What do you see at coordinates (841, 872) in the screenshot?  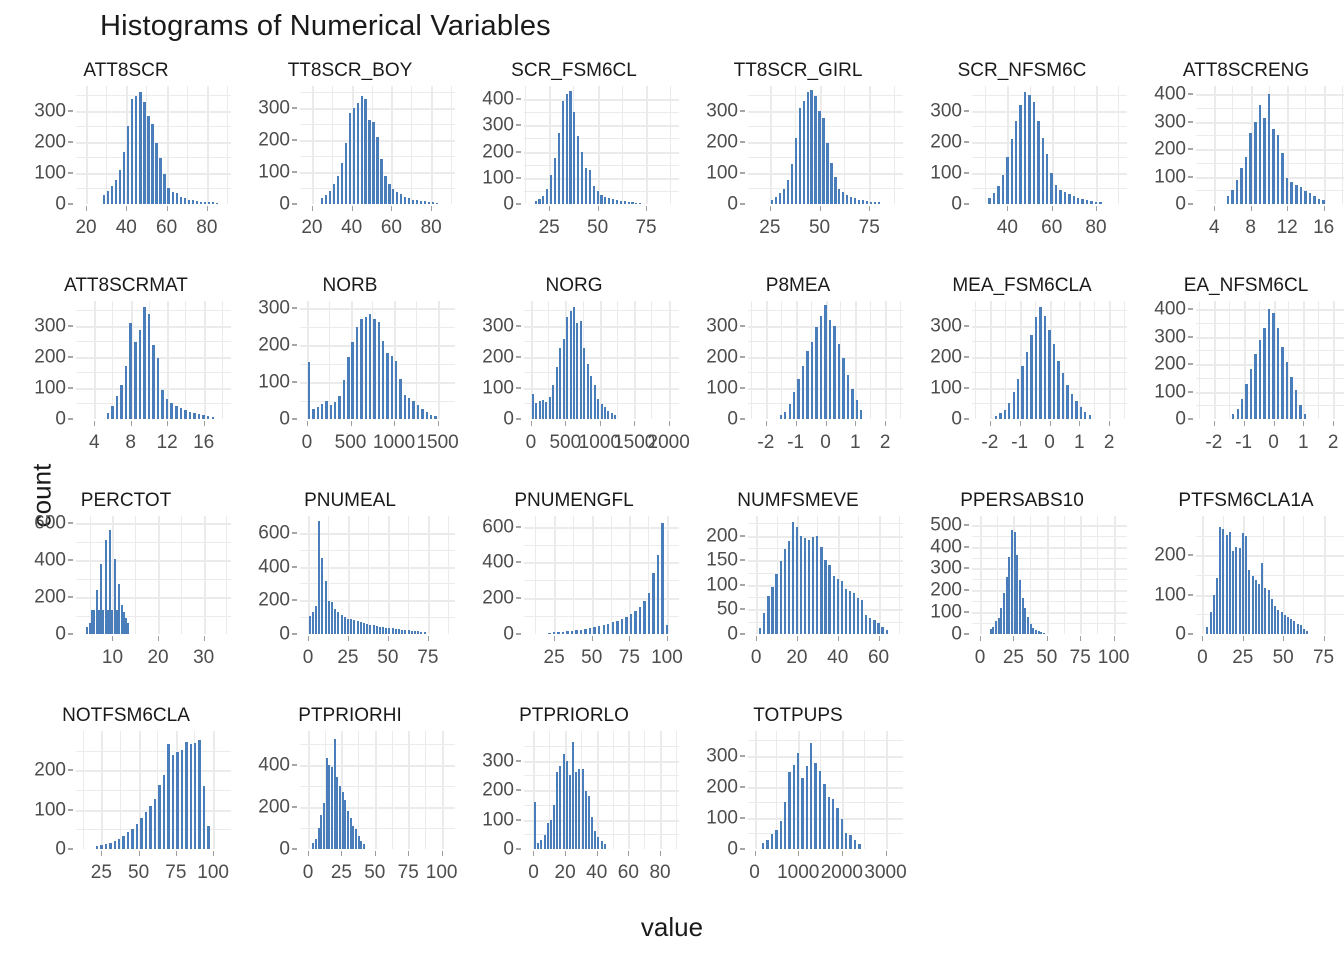 I see `x-tick-label: 2000` at bounding box center [841, 872].